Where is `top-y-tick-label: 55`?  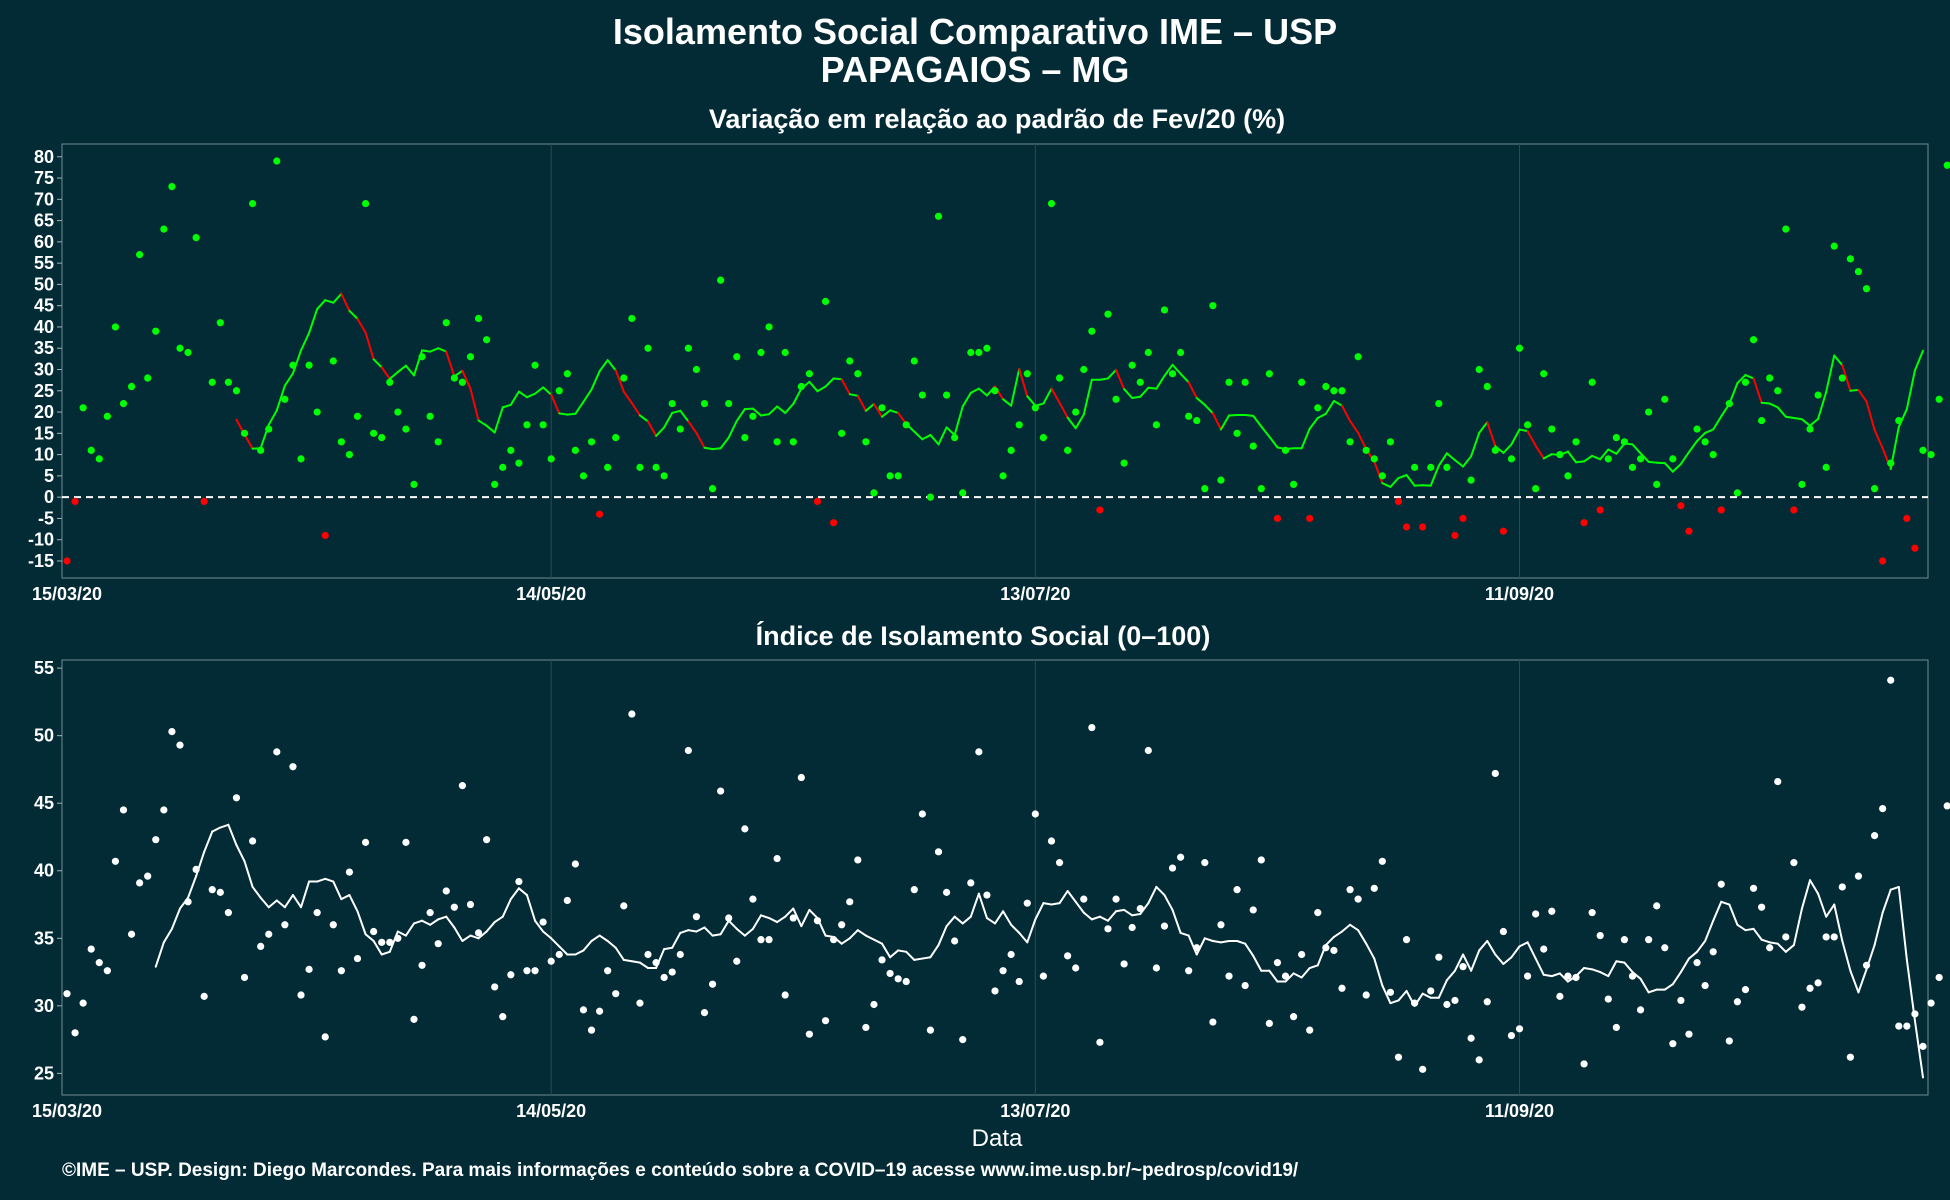 top-y-tick-label: 55 is located at coordinates (44, 263).